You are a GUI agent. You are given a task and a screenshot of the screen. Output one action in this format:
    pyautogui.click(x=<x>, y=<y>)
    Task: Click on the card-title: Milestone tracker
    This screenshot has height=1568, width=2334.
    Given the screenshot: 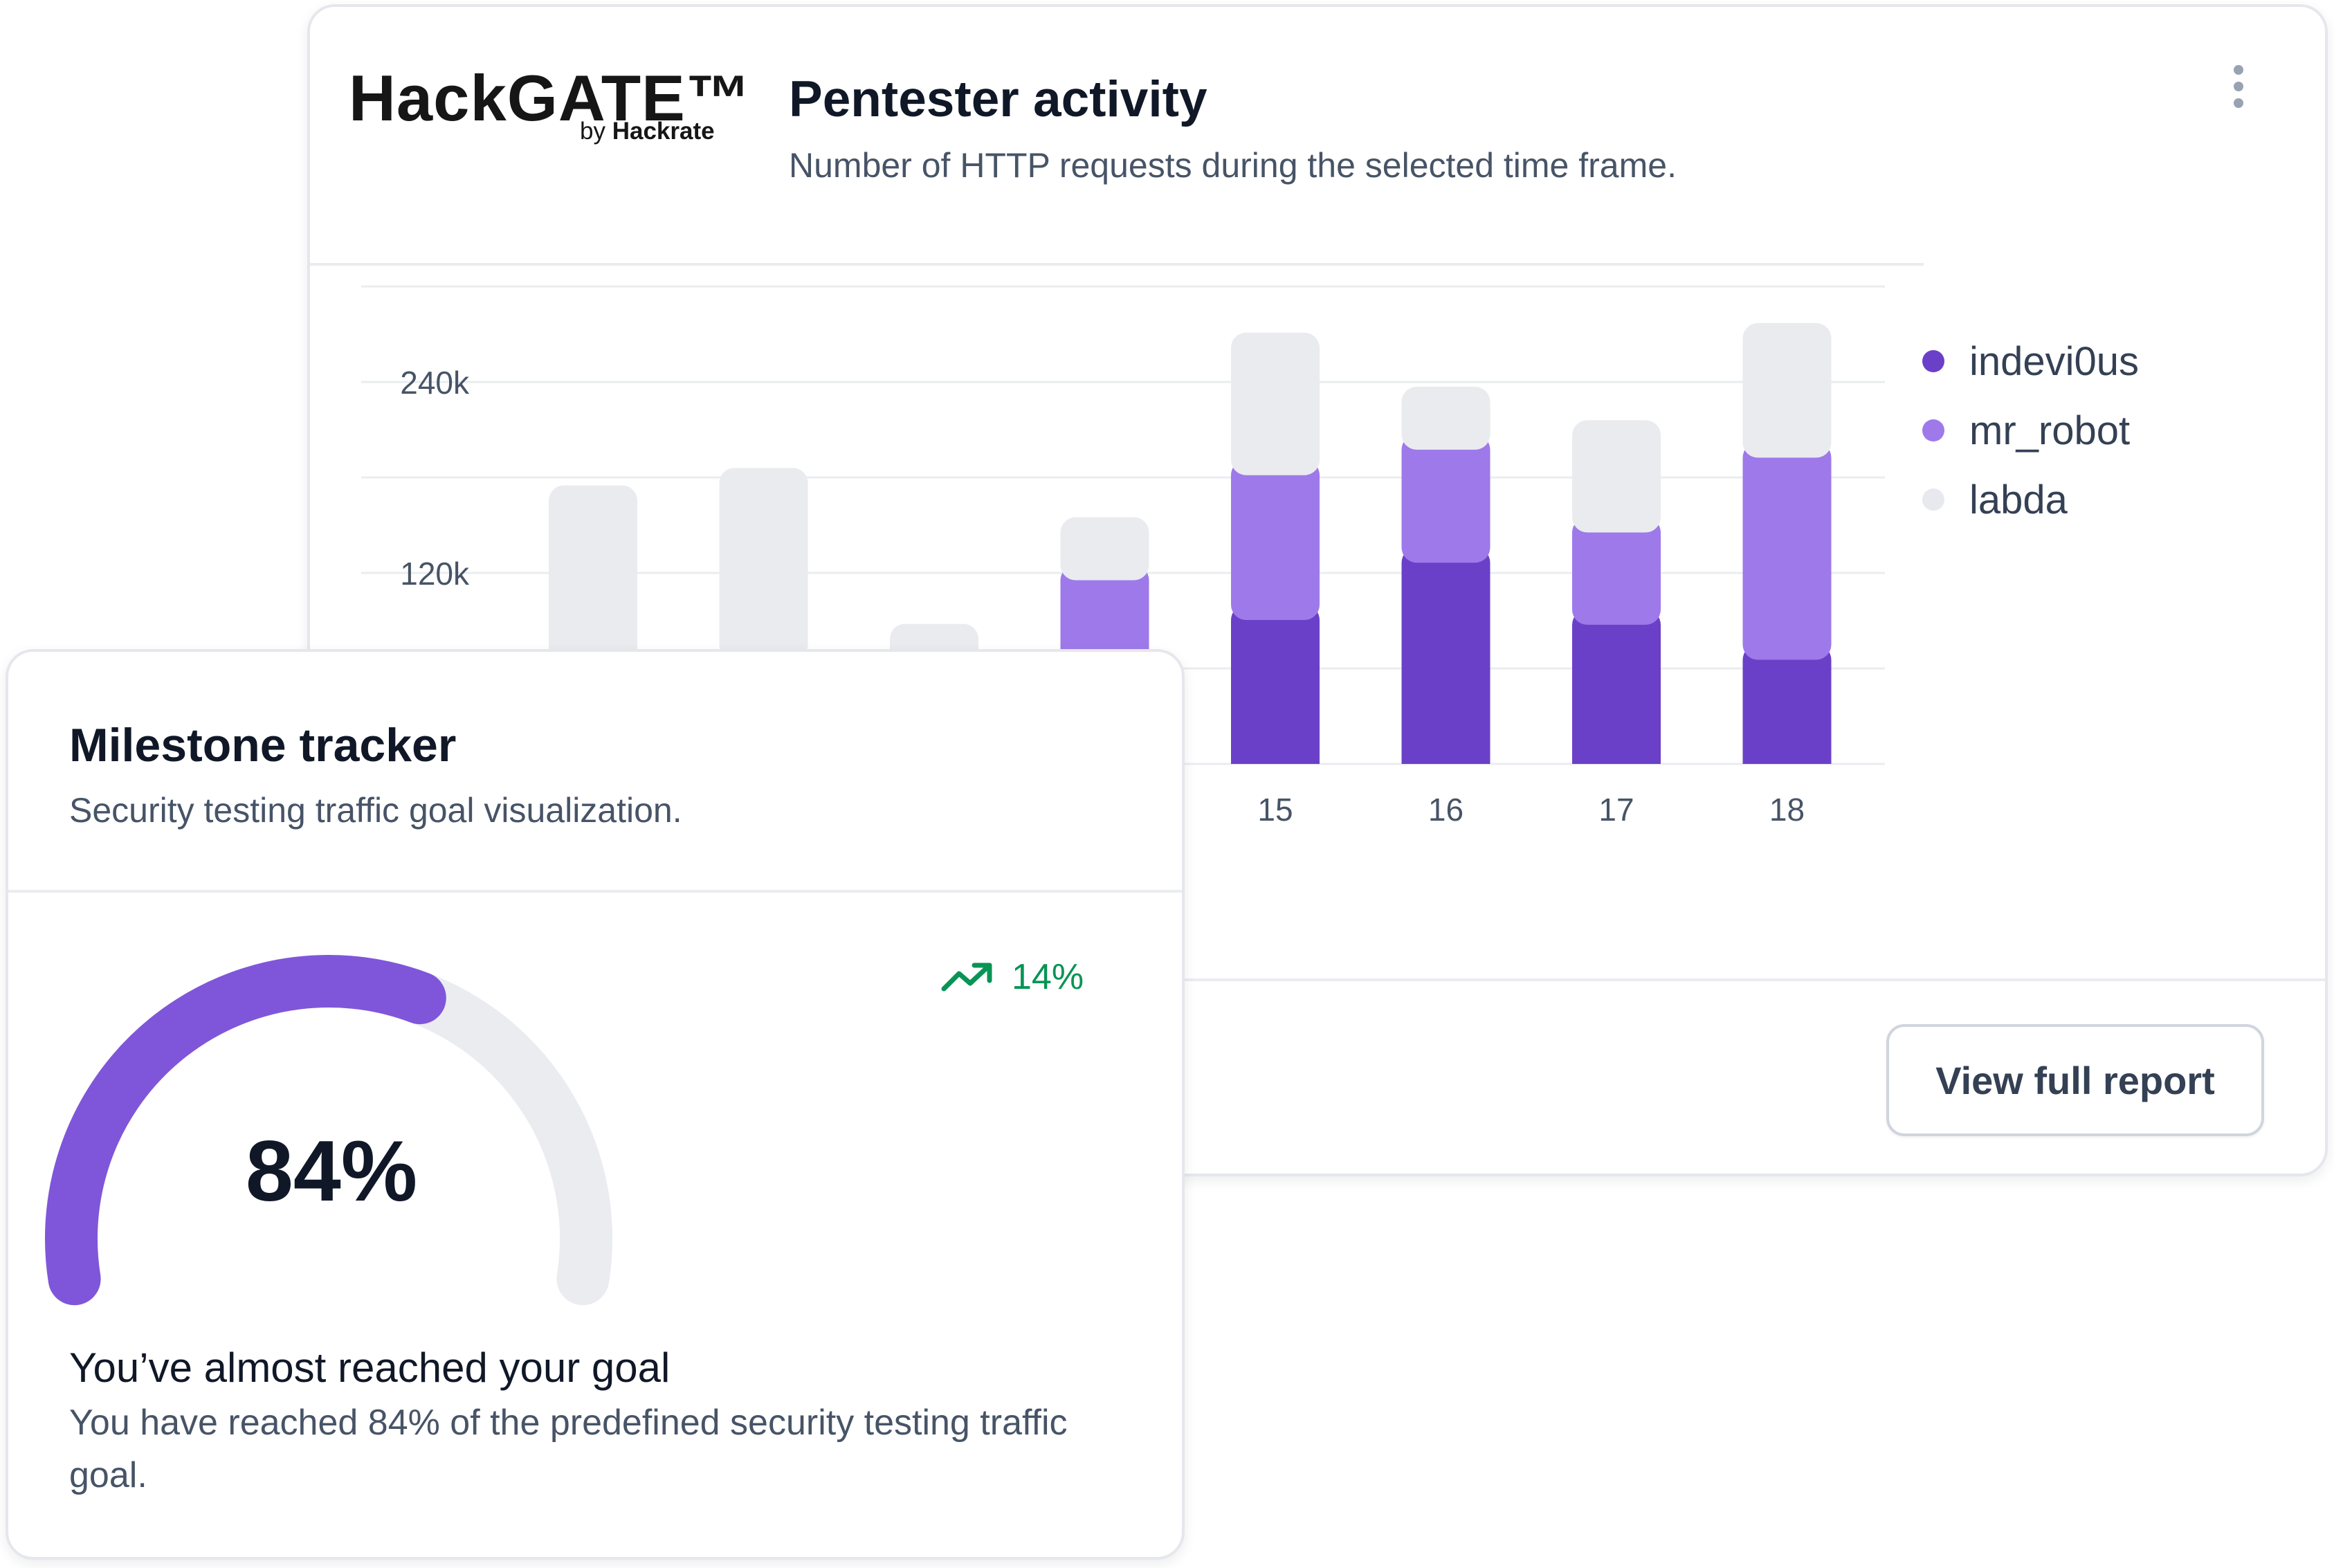 What is the action you would take?
    pyautogui.click(x=263, y=745)
    